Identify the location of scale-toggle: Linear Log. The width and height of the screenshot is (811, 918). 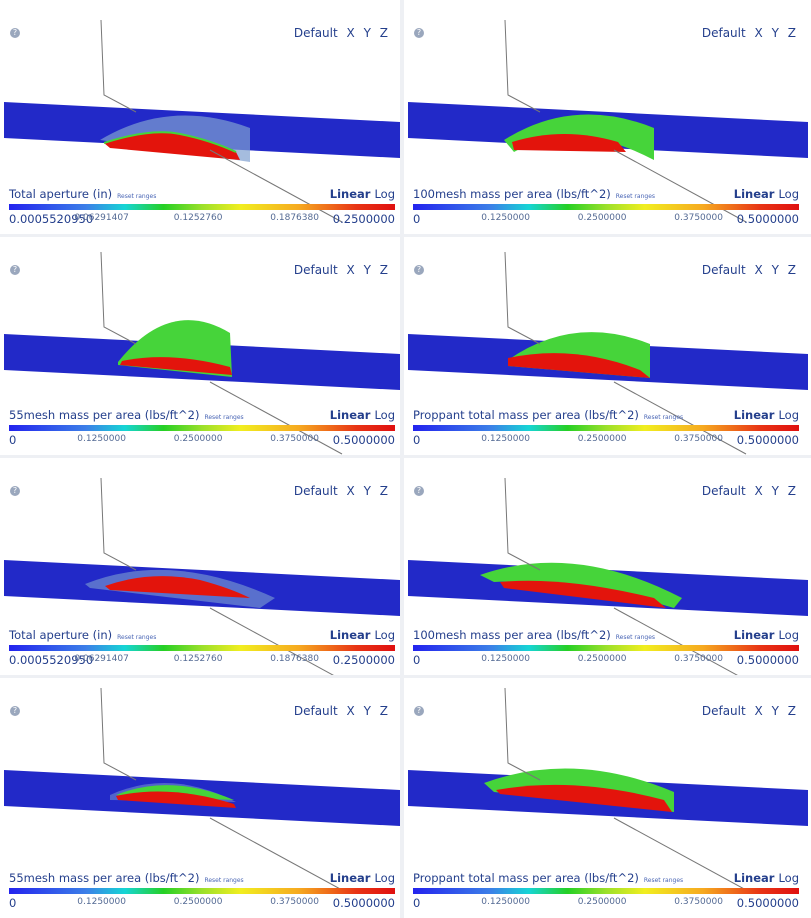
(362, 194).